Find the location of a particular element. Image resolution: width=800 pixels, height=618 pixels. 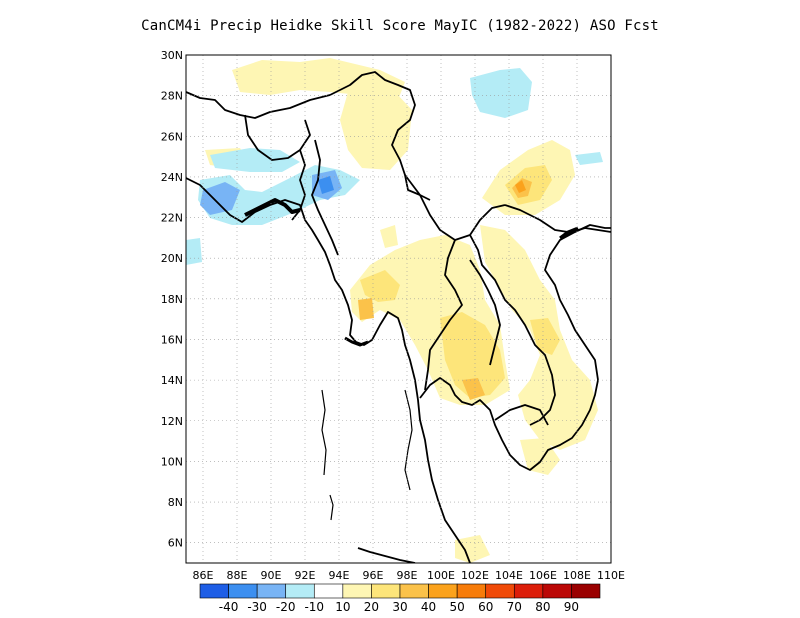

shade-blue-west is located at coordinates (255, 160).